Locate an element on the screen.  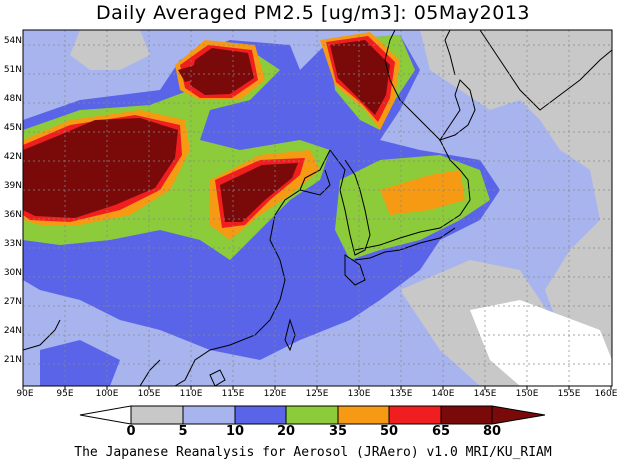
colorbar-label-20: 20 is located at coordinates (286, 431).